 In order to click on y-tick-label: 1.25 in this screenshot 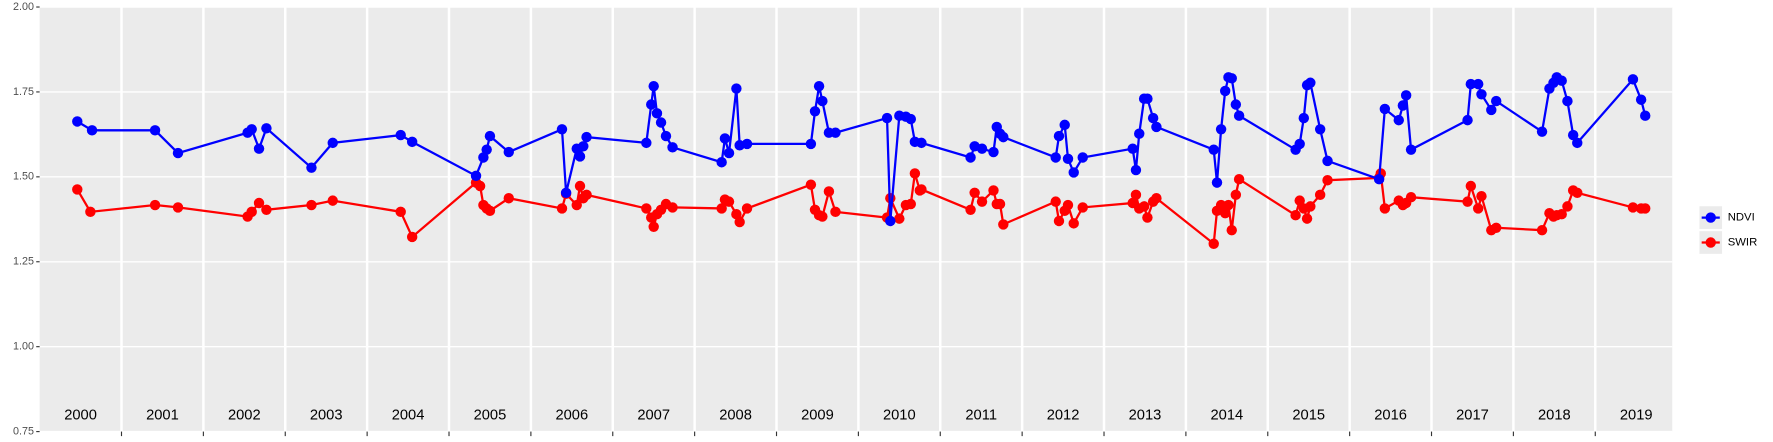, I will do `click(23, 262)`.